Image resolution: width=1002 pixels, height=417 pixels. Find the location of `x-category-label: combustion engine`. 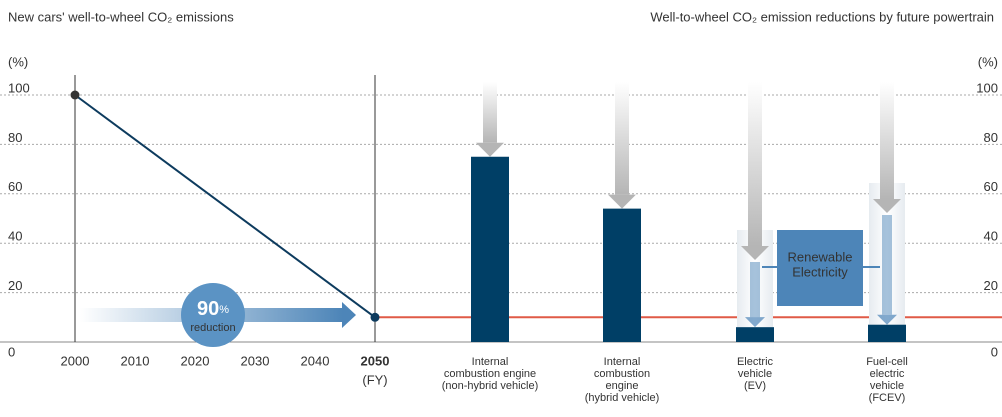

x-category-label: combustion engine is located at coordinates (490, 374).